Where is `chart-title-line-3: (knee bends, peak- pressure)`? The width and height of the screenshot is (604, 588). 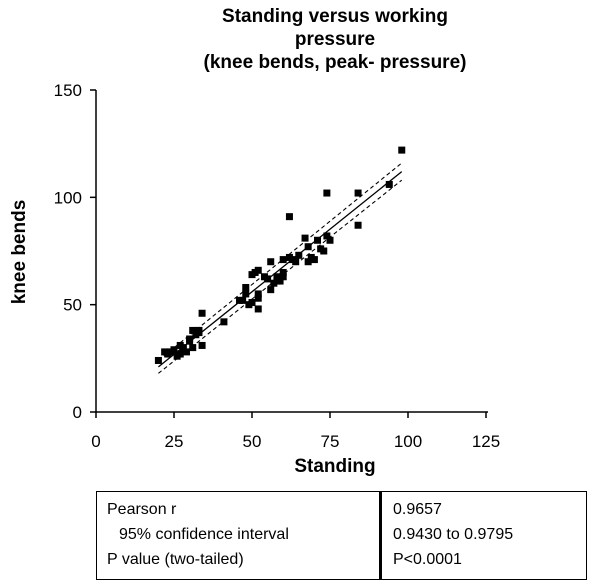 chart-title-line-3: (knee bends, peak- pressure) is located at coordinates (335, 62).